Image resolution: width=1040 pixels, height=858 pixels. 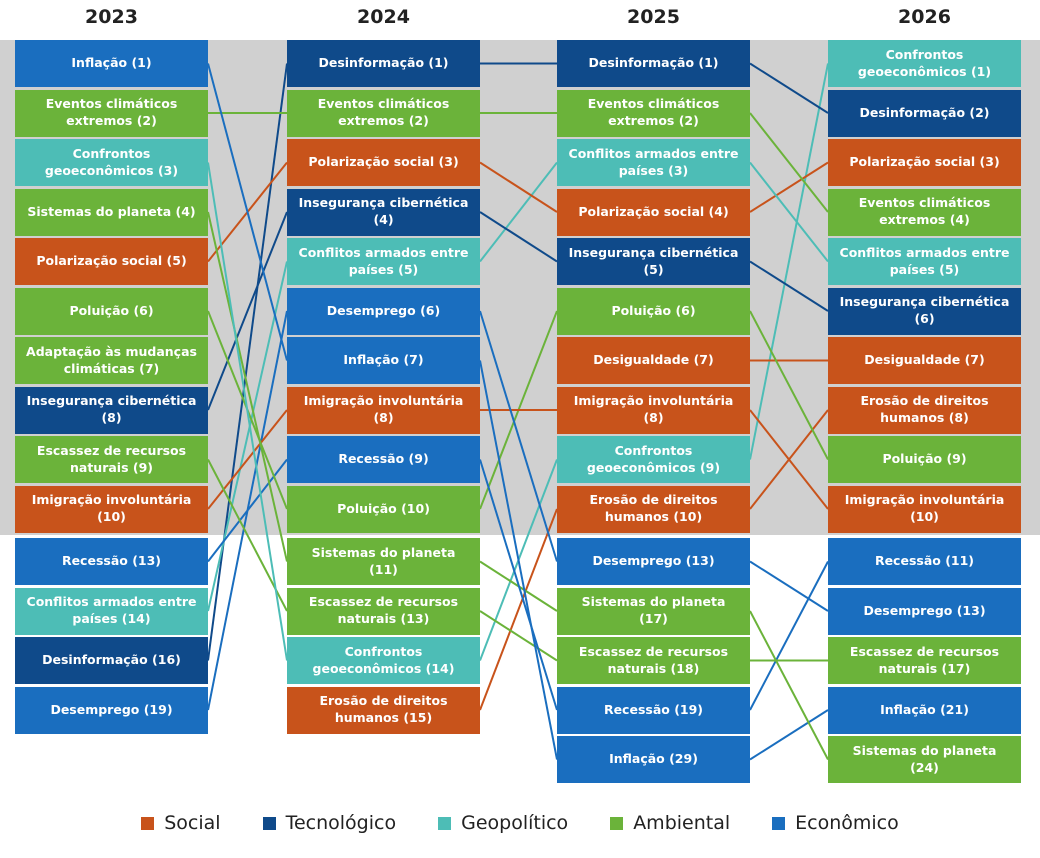 What do you see at coordinates (847, 823) in the screenshot?
I see `legend-label: Econômico` at bounding box center [847, 823].